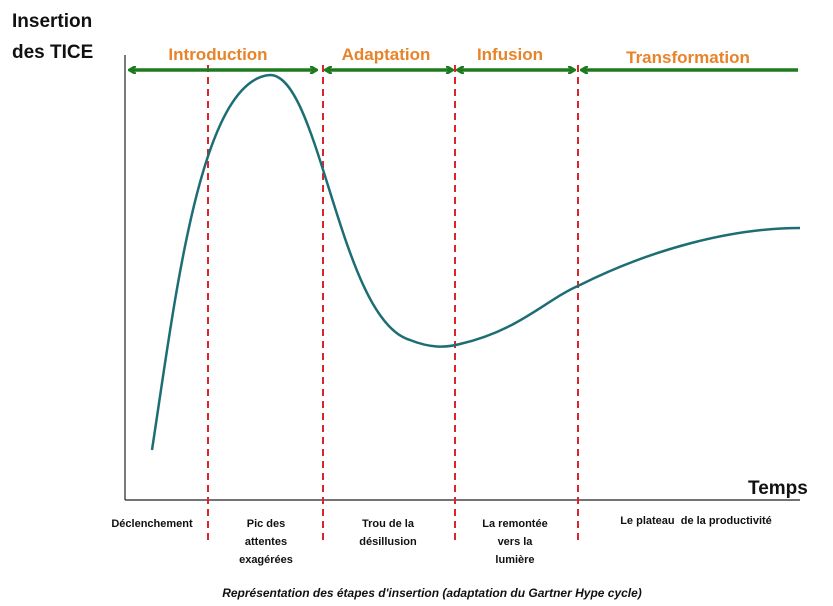  Describe the element at coordinates (510, 54) in the screenshot. I see `phase-label: Infusion` at that location.